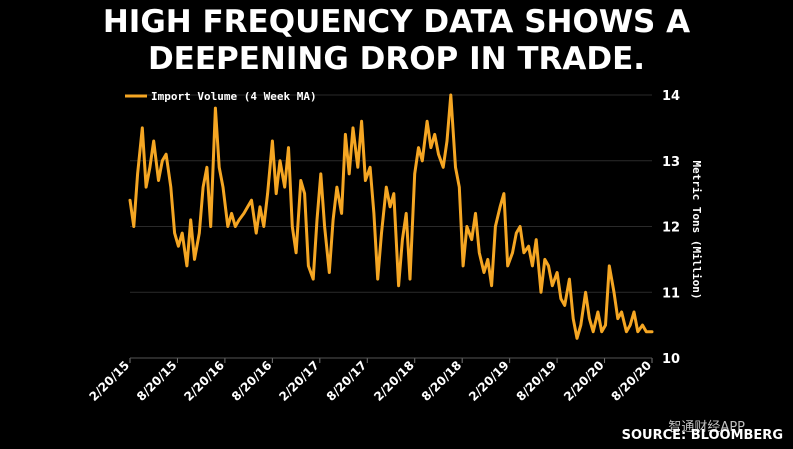  I want to click on title-line-2: DEEPENING DROP IN TRADE., so click(396, 59).